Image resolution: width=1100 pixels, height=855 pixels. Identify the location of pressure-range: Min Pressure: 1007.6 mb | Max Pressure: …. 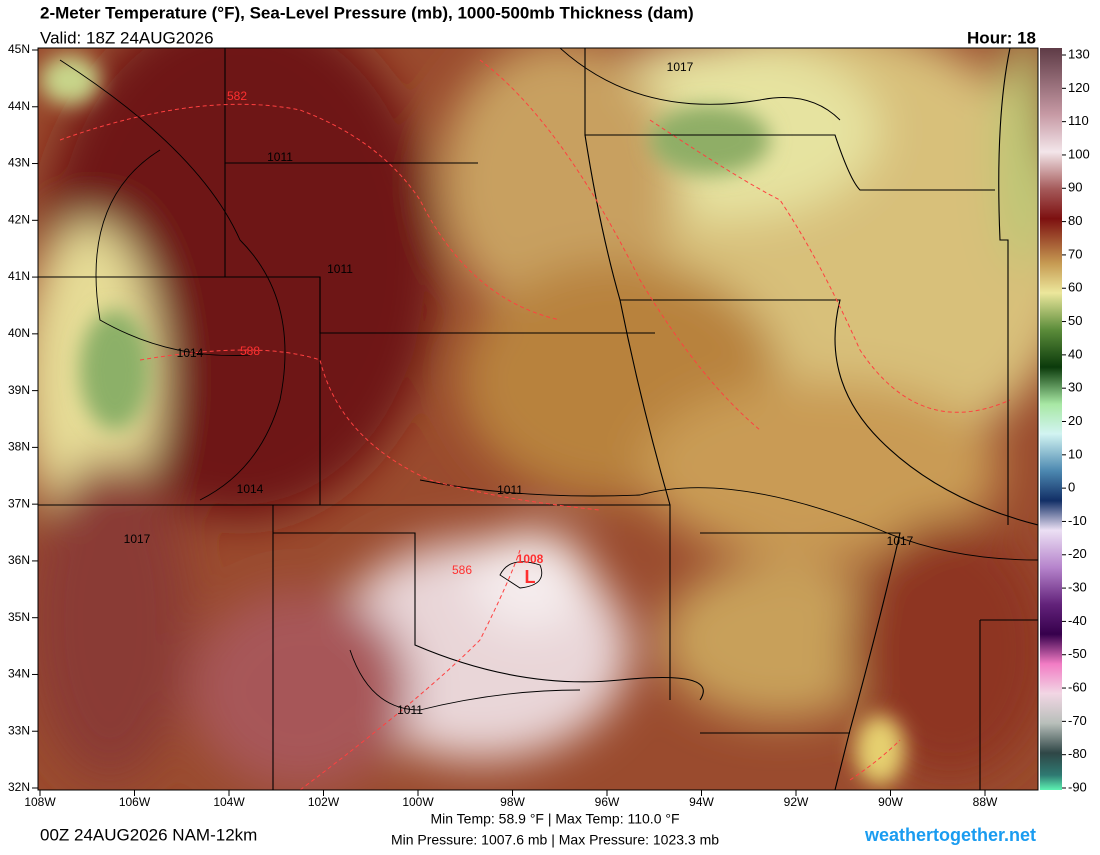
(555, 840).